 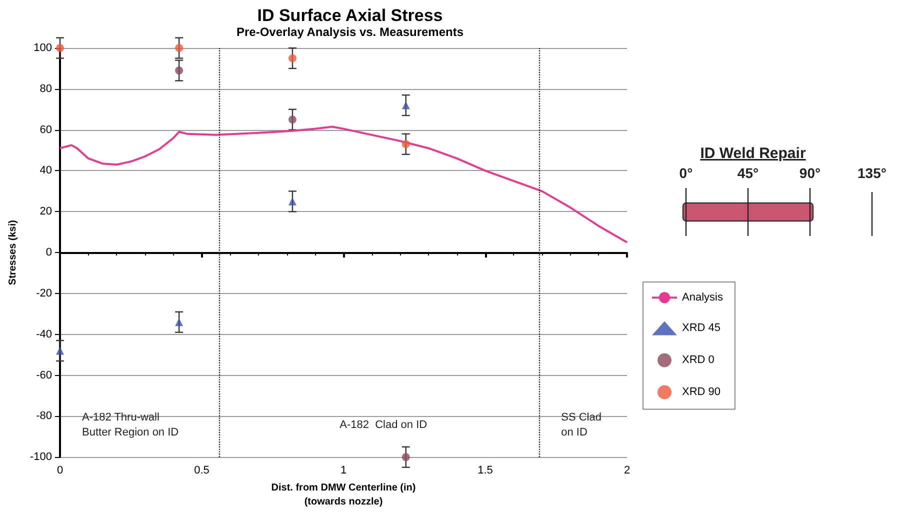 What do you see at coordinates (781, 190) in the screenshot?
I see `weld-repair-diagram: ID Weld Repair 0° 45° 90° 135°` at bounding box center [781, 190].